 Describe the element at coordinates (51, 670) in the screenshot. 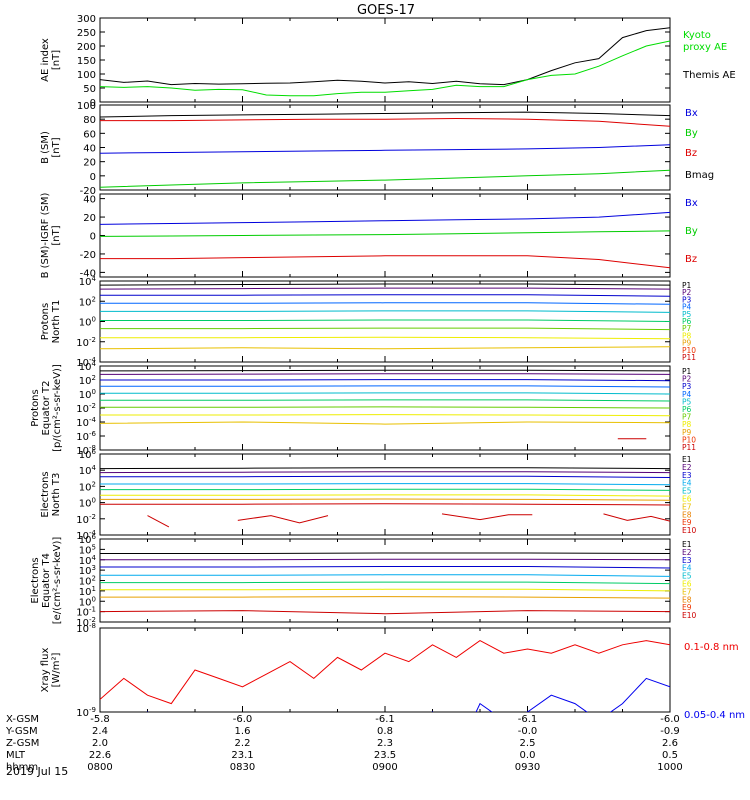

I see `y-axis-label: Xray flux[W/m²]` at that location.